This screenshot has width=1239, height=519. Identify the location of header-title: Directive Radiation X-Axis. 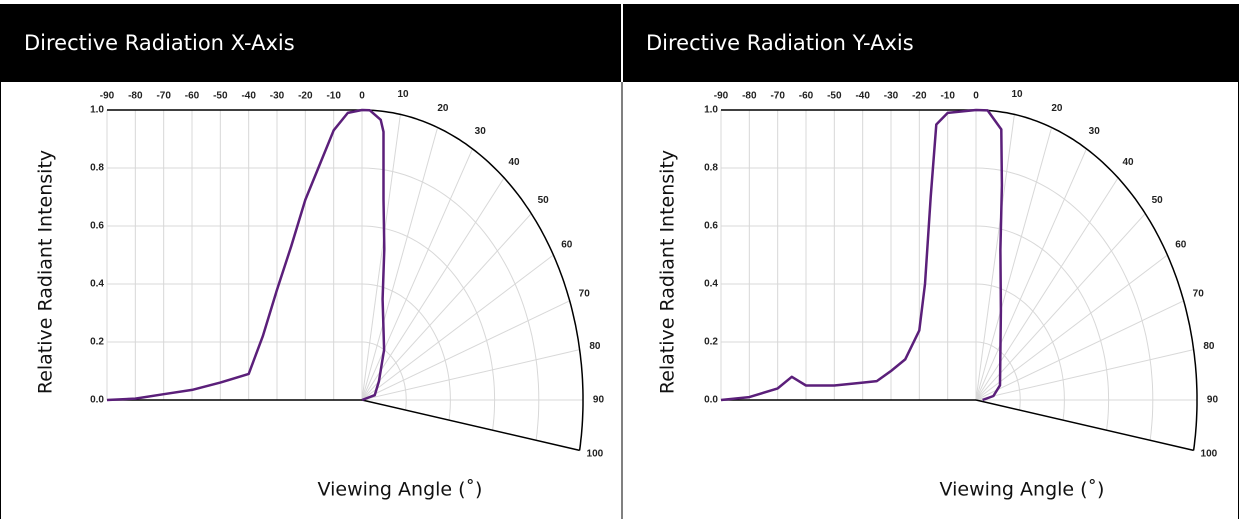
(159, 43).